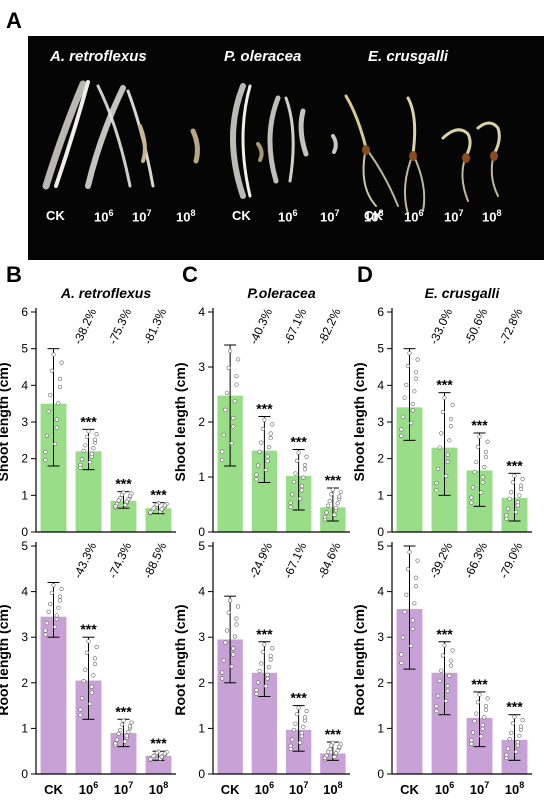  I want to click on panel-label-c: C, so click(190, 274).